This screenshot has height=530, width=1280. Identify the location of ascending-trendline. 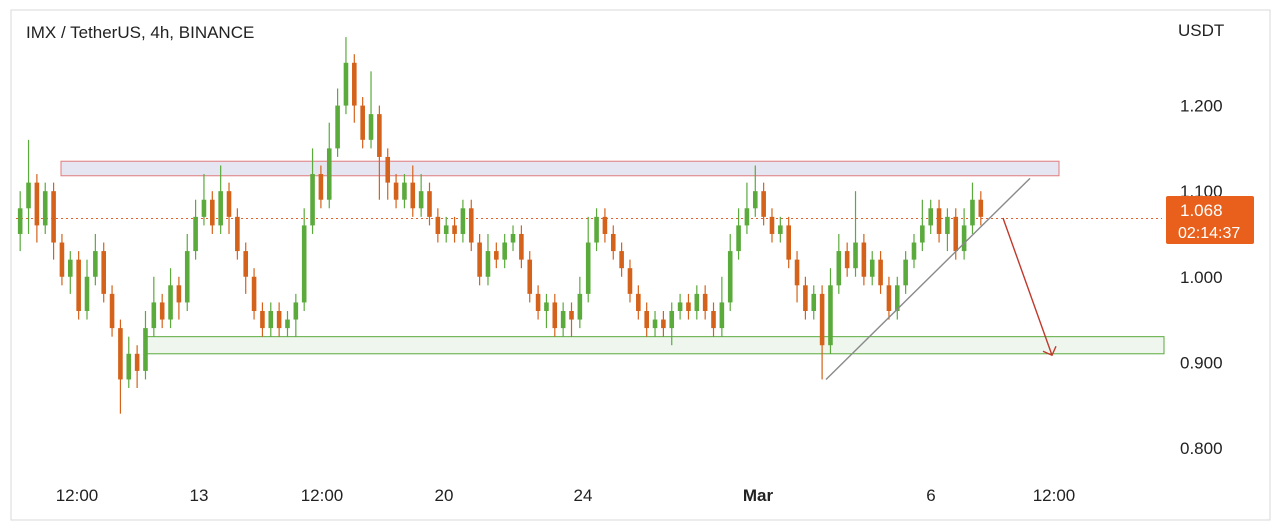
(928, 278).